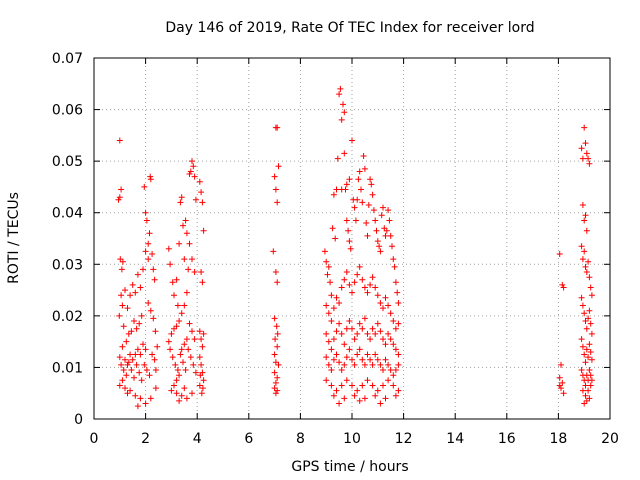 The width and height of the screenshot is (640, 480). What do you see at coordinates (145, 439) in the screenshot?
I see `x-tick-label: 2` at bounding box center [145, 439].